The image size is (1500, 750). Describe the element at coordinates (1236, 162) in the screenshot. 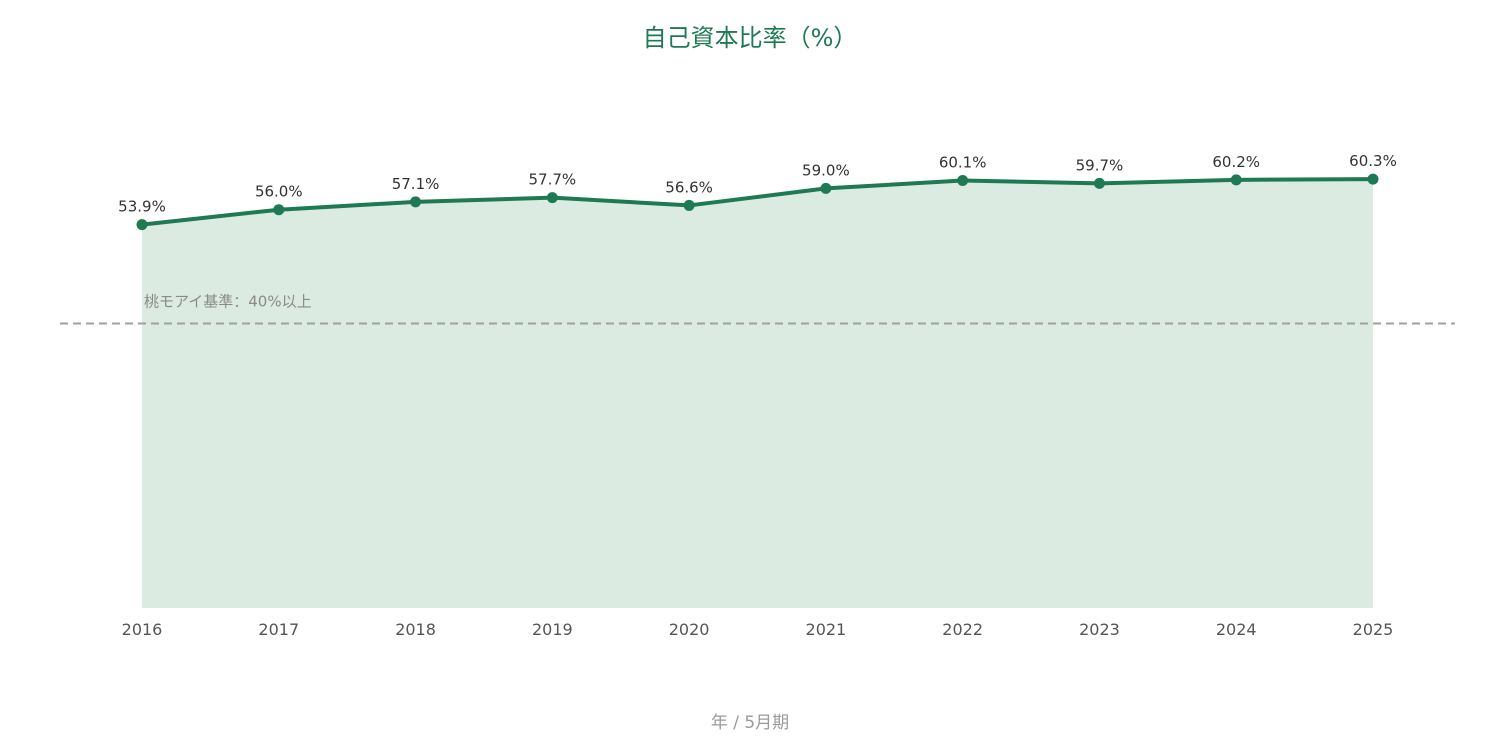

I see `data-label: 60.2%` at that location.